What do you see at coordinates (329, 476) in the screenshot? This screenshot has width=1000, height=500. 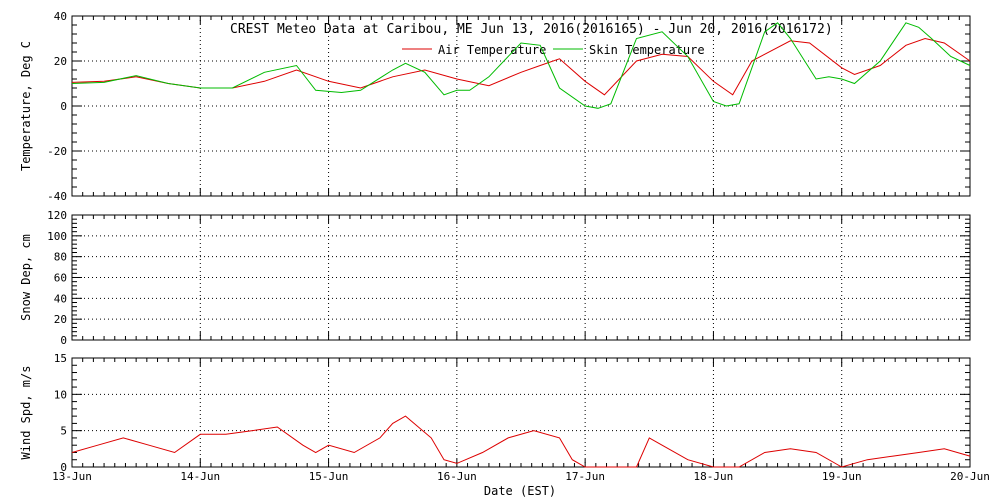 I see `x-tick-label: 15-Jun` at bounding box center [329, 476].